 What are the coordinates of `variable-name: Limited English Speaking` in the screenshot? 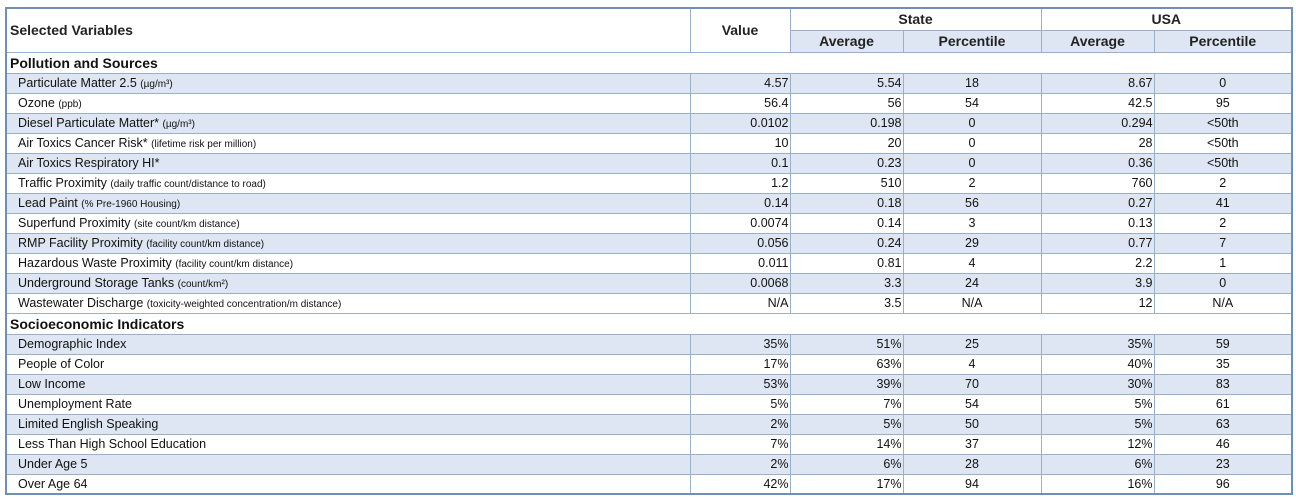 It's located at (88, 424).